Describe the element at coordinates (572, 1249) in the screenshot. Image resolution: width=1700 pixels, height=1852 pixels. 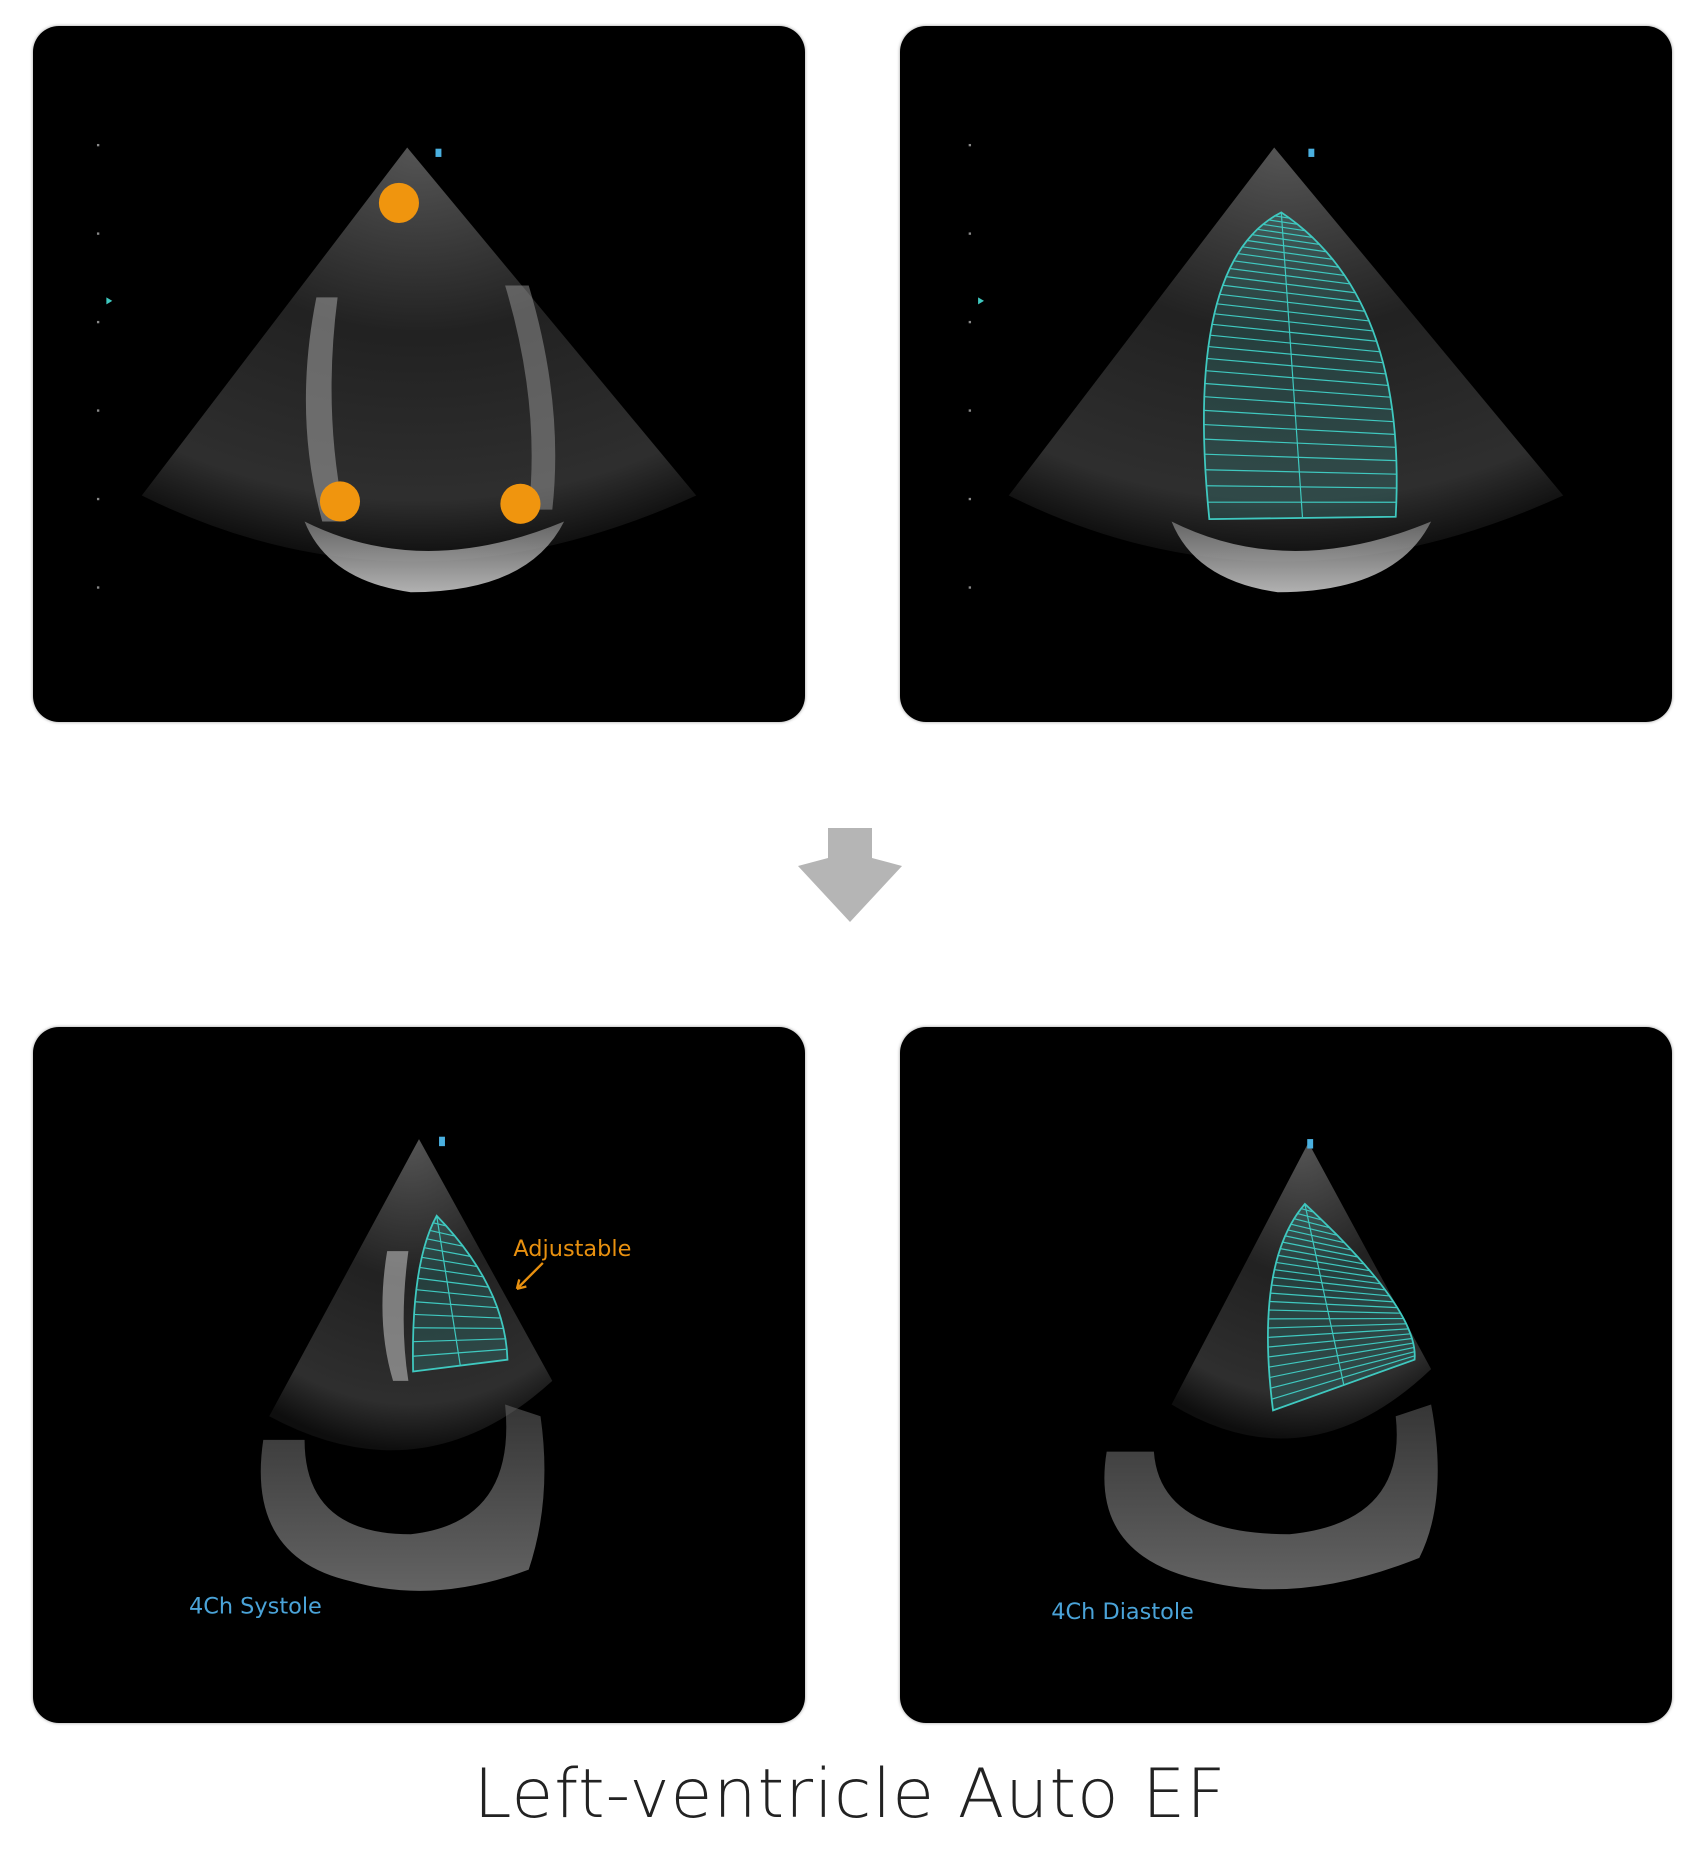
I see `adjustable-annotation: Adjustable` at that location.